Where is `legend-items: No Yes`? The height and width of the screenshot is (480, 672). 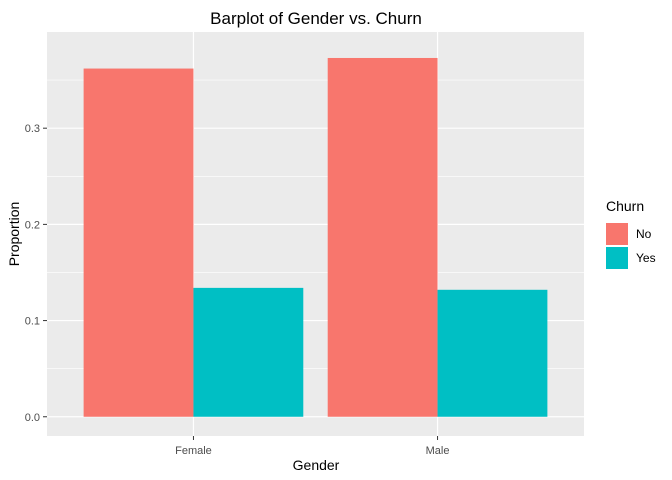 legend-items: No Yes is located at coordinates (631, 246).